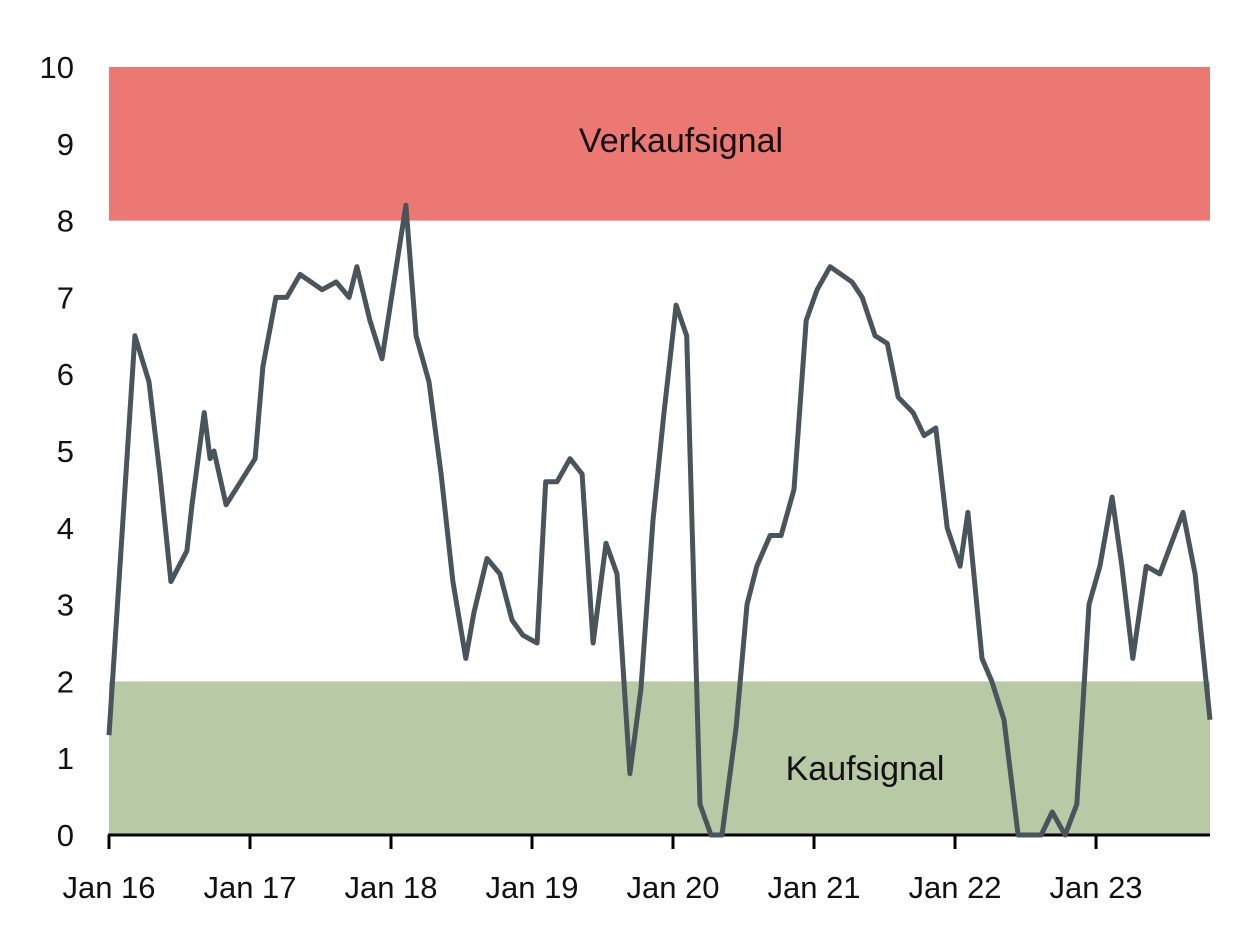 The image size is (1249, 949). Describe the element at coordinates (108, 887) in the screenshot. I see `x-tick-label: Jan 16` at that location.